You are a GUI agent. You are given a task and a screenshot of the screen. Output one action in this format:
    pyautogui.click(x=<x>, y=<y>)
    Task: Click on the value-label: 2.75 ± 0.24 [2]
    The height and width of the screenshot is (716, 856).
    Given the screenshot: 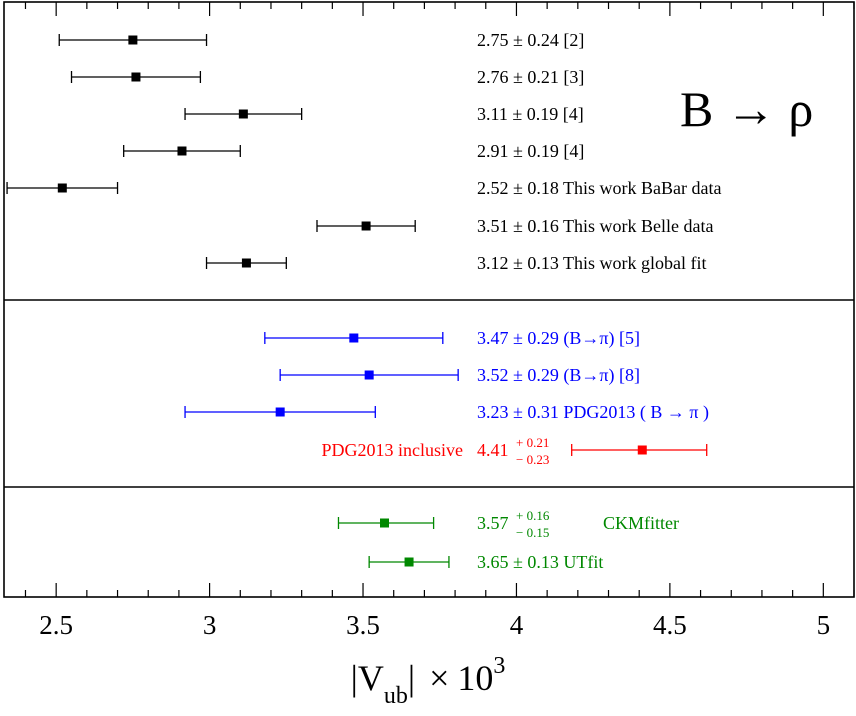 What is the action you would take?
    pyautogui.click(x=530, y=40)
    